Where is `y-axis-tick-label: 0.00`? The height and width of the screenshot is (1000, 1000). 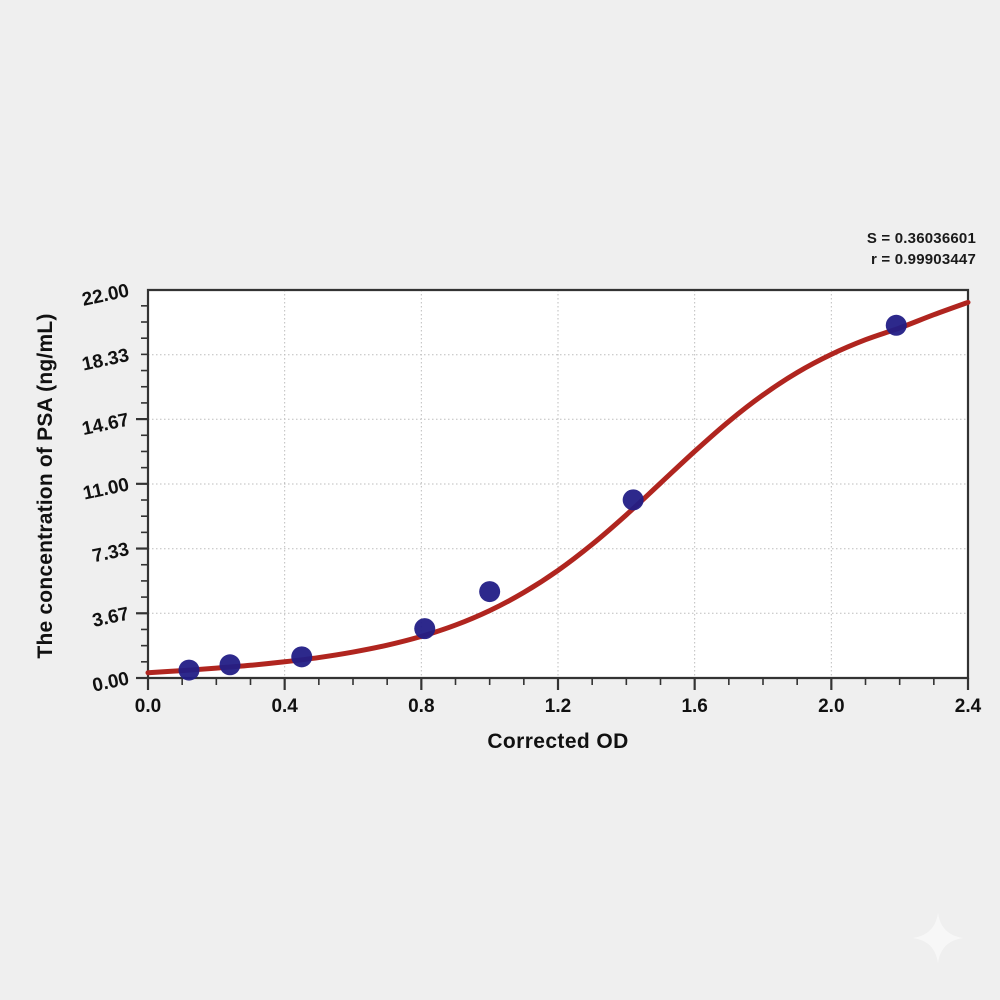 y-axis-tick-label: 0.00 is located at coordinates (110, 682).